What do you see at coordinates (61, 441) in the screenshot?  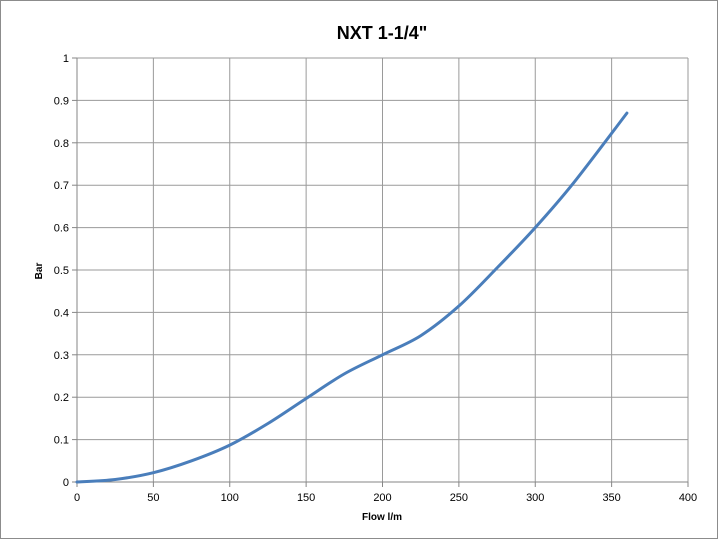 I see `y-tick-label: 0.1` at bounding box center [61, 441].